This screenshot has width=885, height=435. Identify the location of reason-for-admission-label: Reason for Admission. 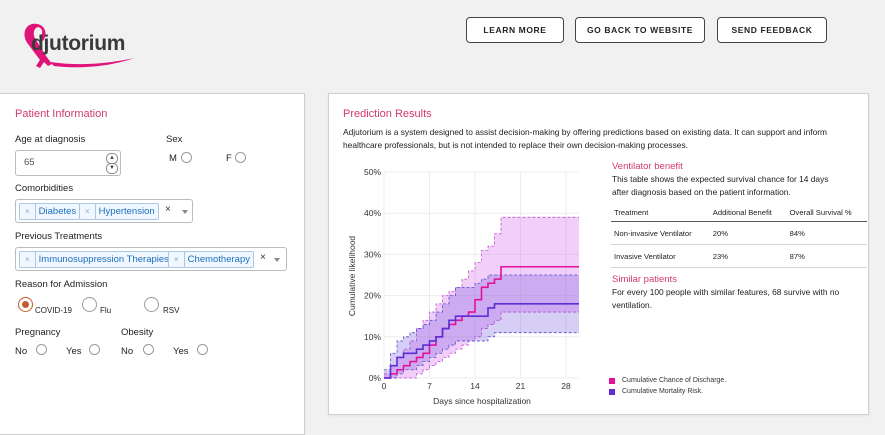
(61, 284).